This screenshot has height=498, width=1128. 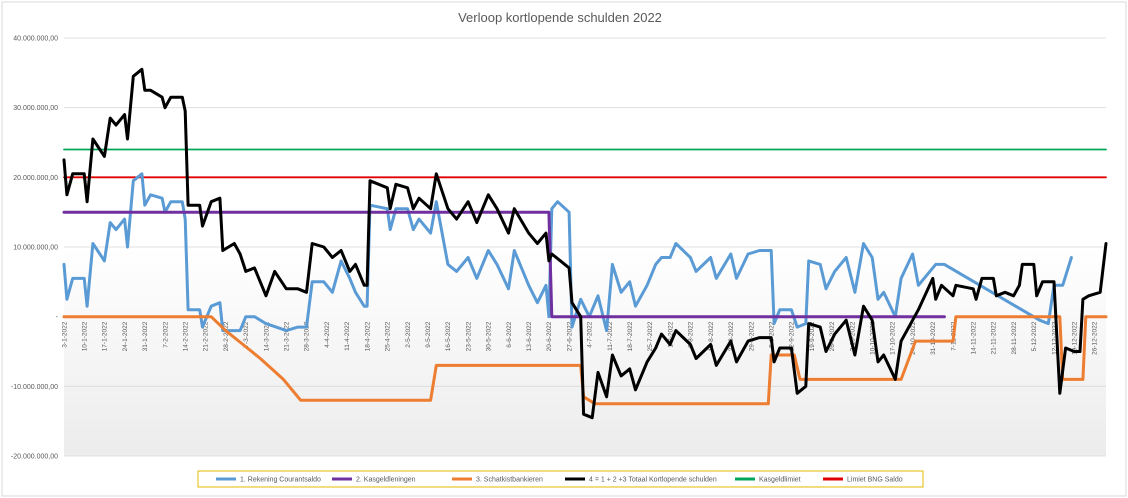 What do you see at coordinates (650, 336) in the screenshot?
I see `x-tick-label: 25-7-2022` at bounding box center [650, 336].